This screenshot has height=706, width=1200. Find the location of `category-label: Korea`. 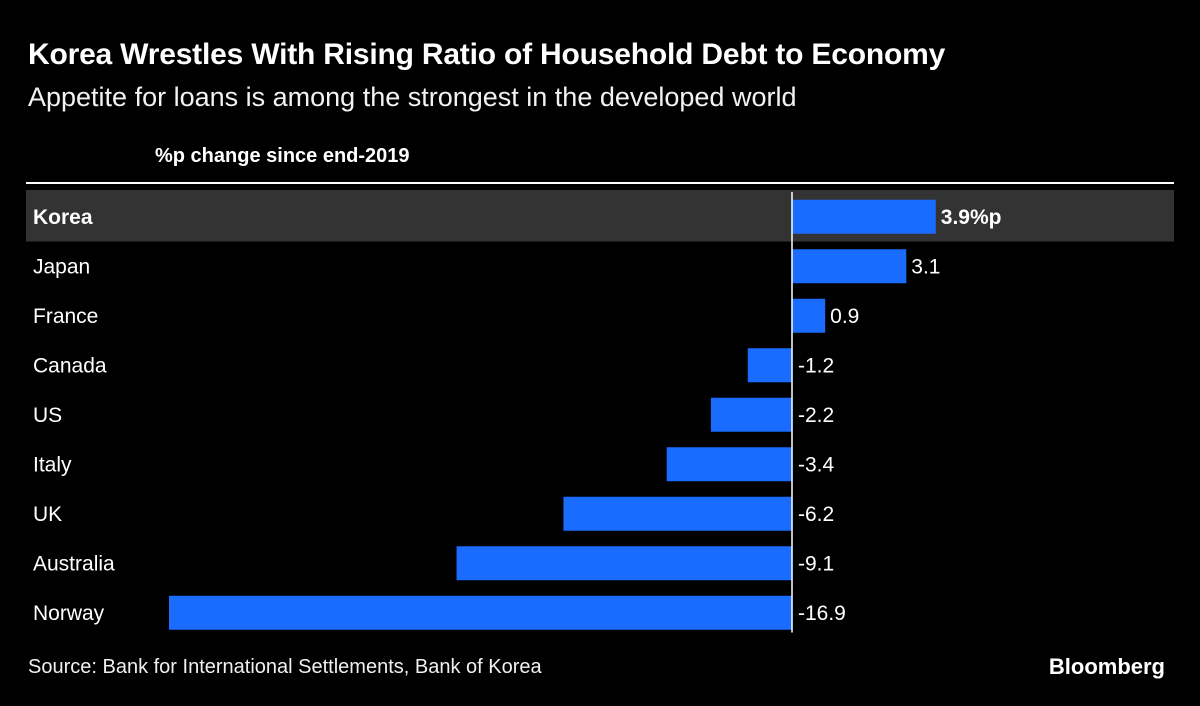

category-label: Korea is located at coordinates (63, 217).